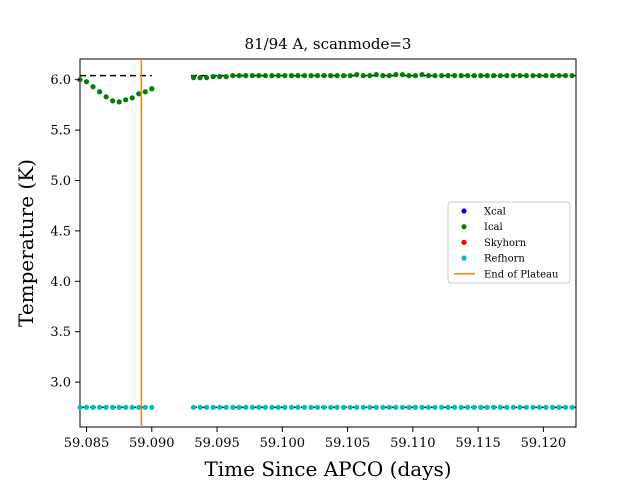 The width and height of the screenshot is (640, 480). Describe the element at coordinates (327, 468) in the screenshot. I see `x-axis-label: Time Since APCO (days)` at that location.